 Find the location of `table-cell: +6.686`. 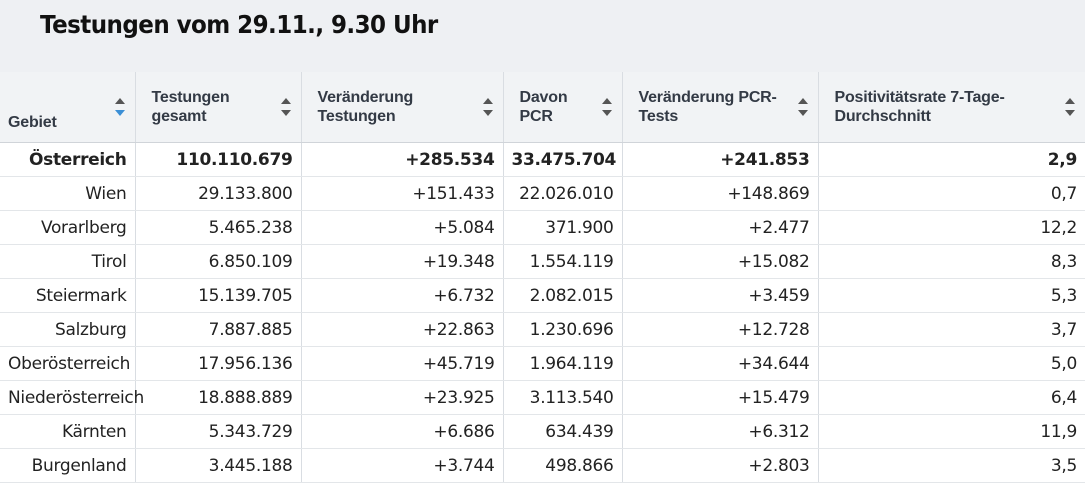

table-cell: +6.686 is located at coordinates (402, 432).